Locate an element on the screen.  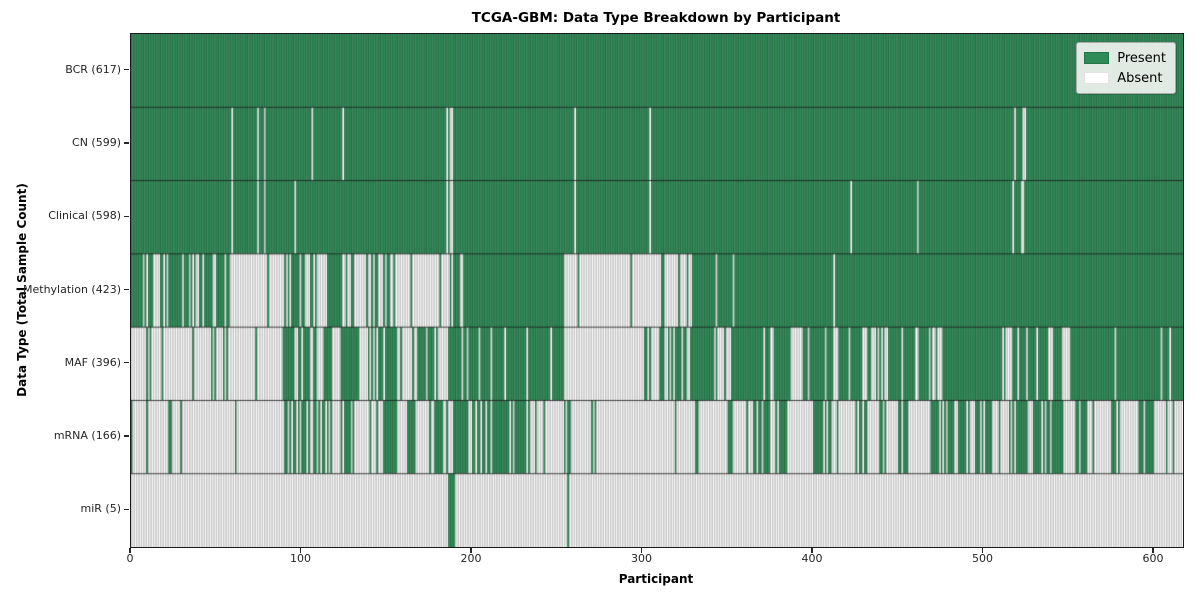
x-tick-label-100: 100 is located at coordinates (300, 558).